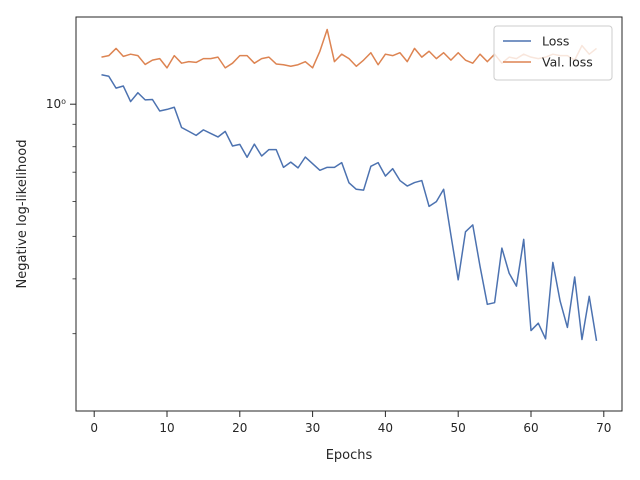 The image size is (640, 480). Describe the element at coordinates (239, 428) in the screenshot. I see `x-tick-label: 20` at that location.